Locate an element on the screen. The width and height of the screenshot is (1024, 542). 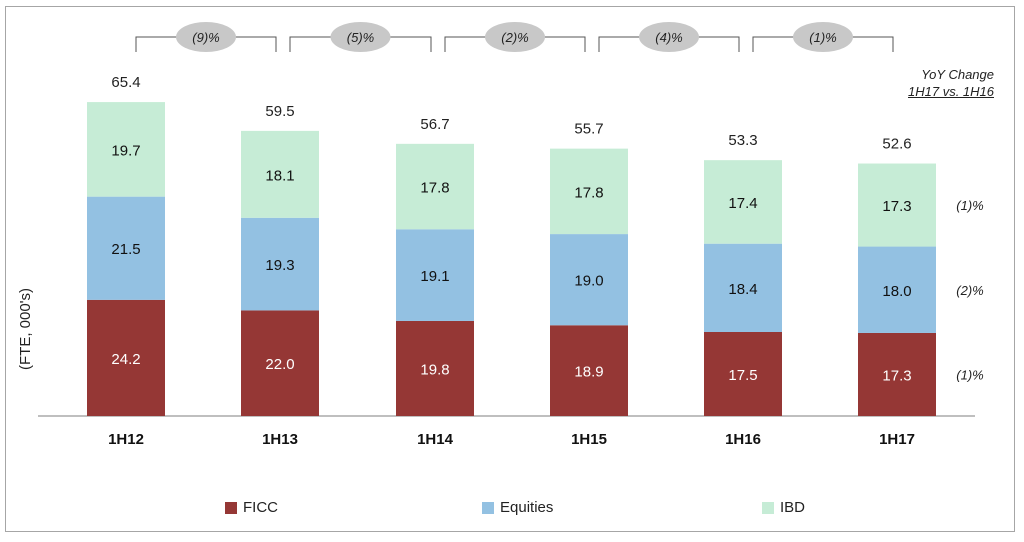
bar-equities-1h14 is located at coordinates (435, 275).